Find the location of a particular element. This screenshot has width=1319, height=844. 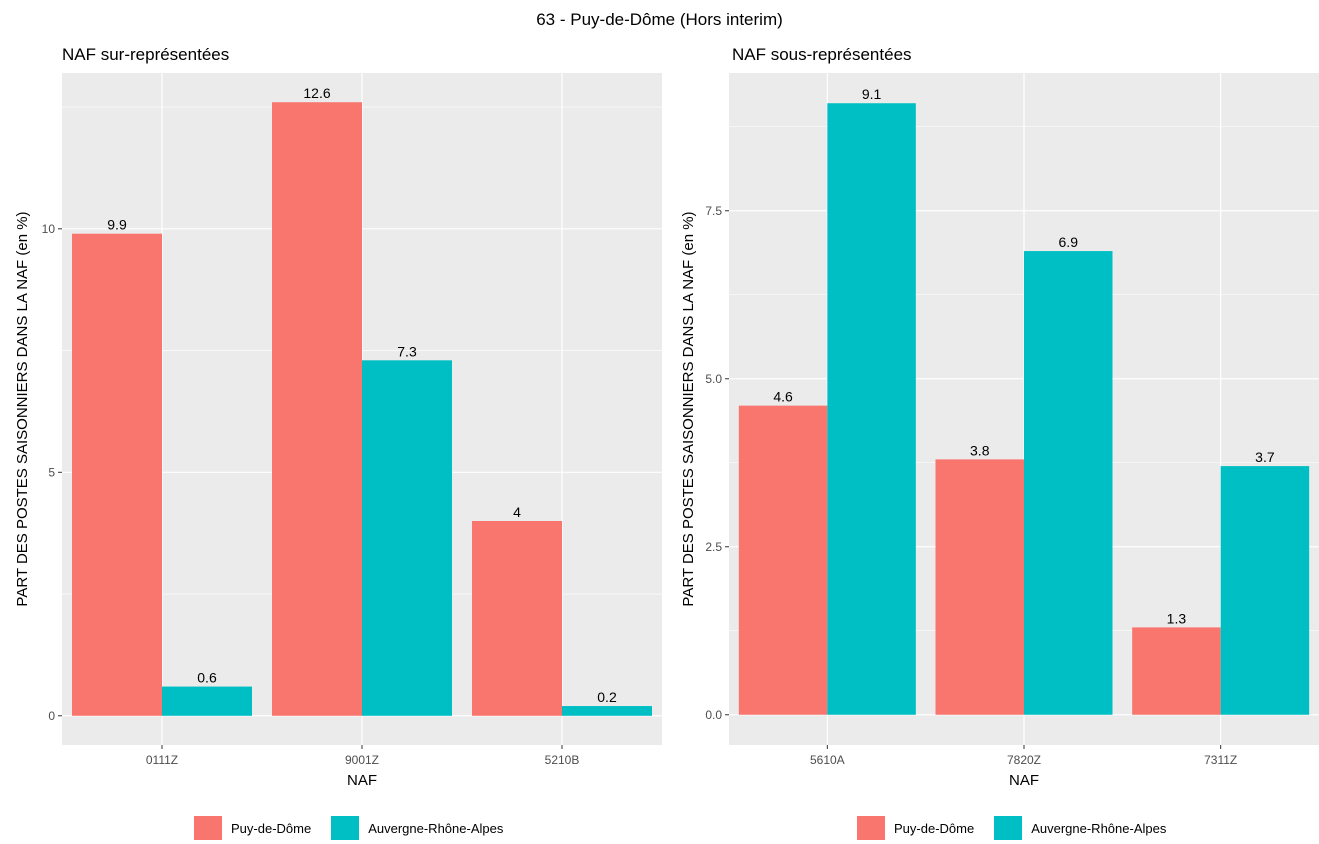

bar-puy-de-dome-7820z is located at coordinates (979, 587).